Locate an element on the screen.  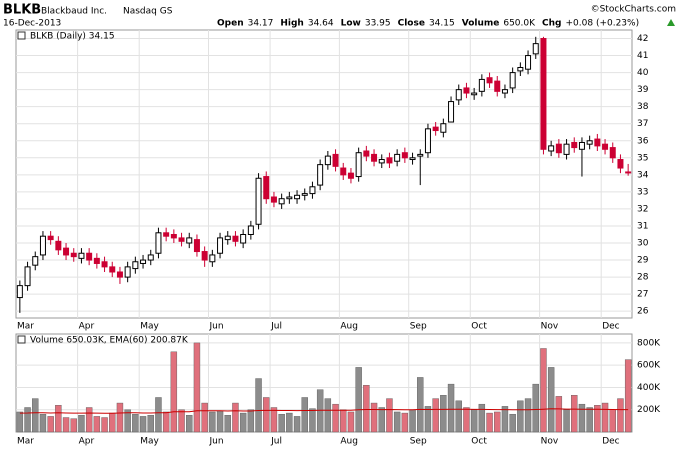
y-tick-label: 32 is located at coordinates (642, 209).